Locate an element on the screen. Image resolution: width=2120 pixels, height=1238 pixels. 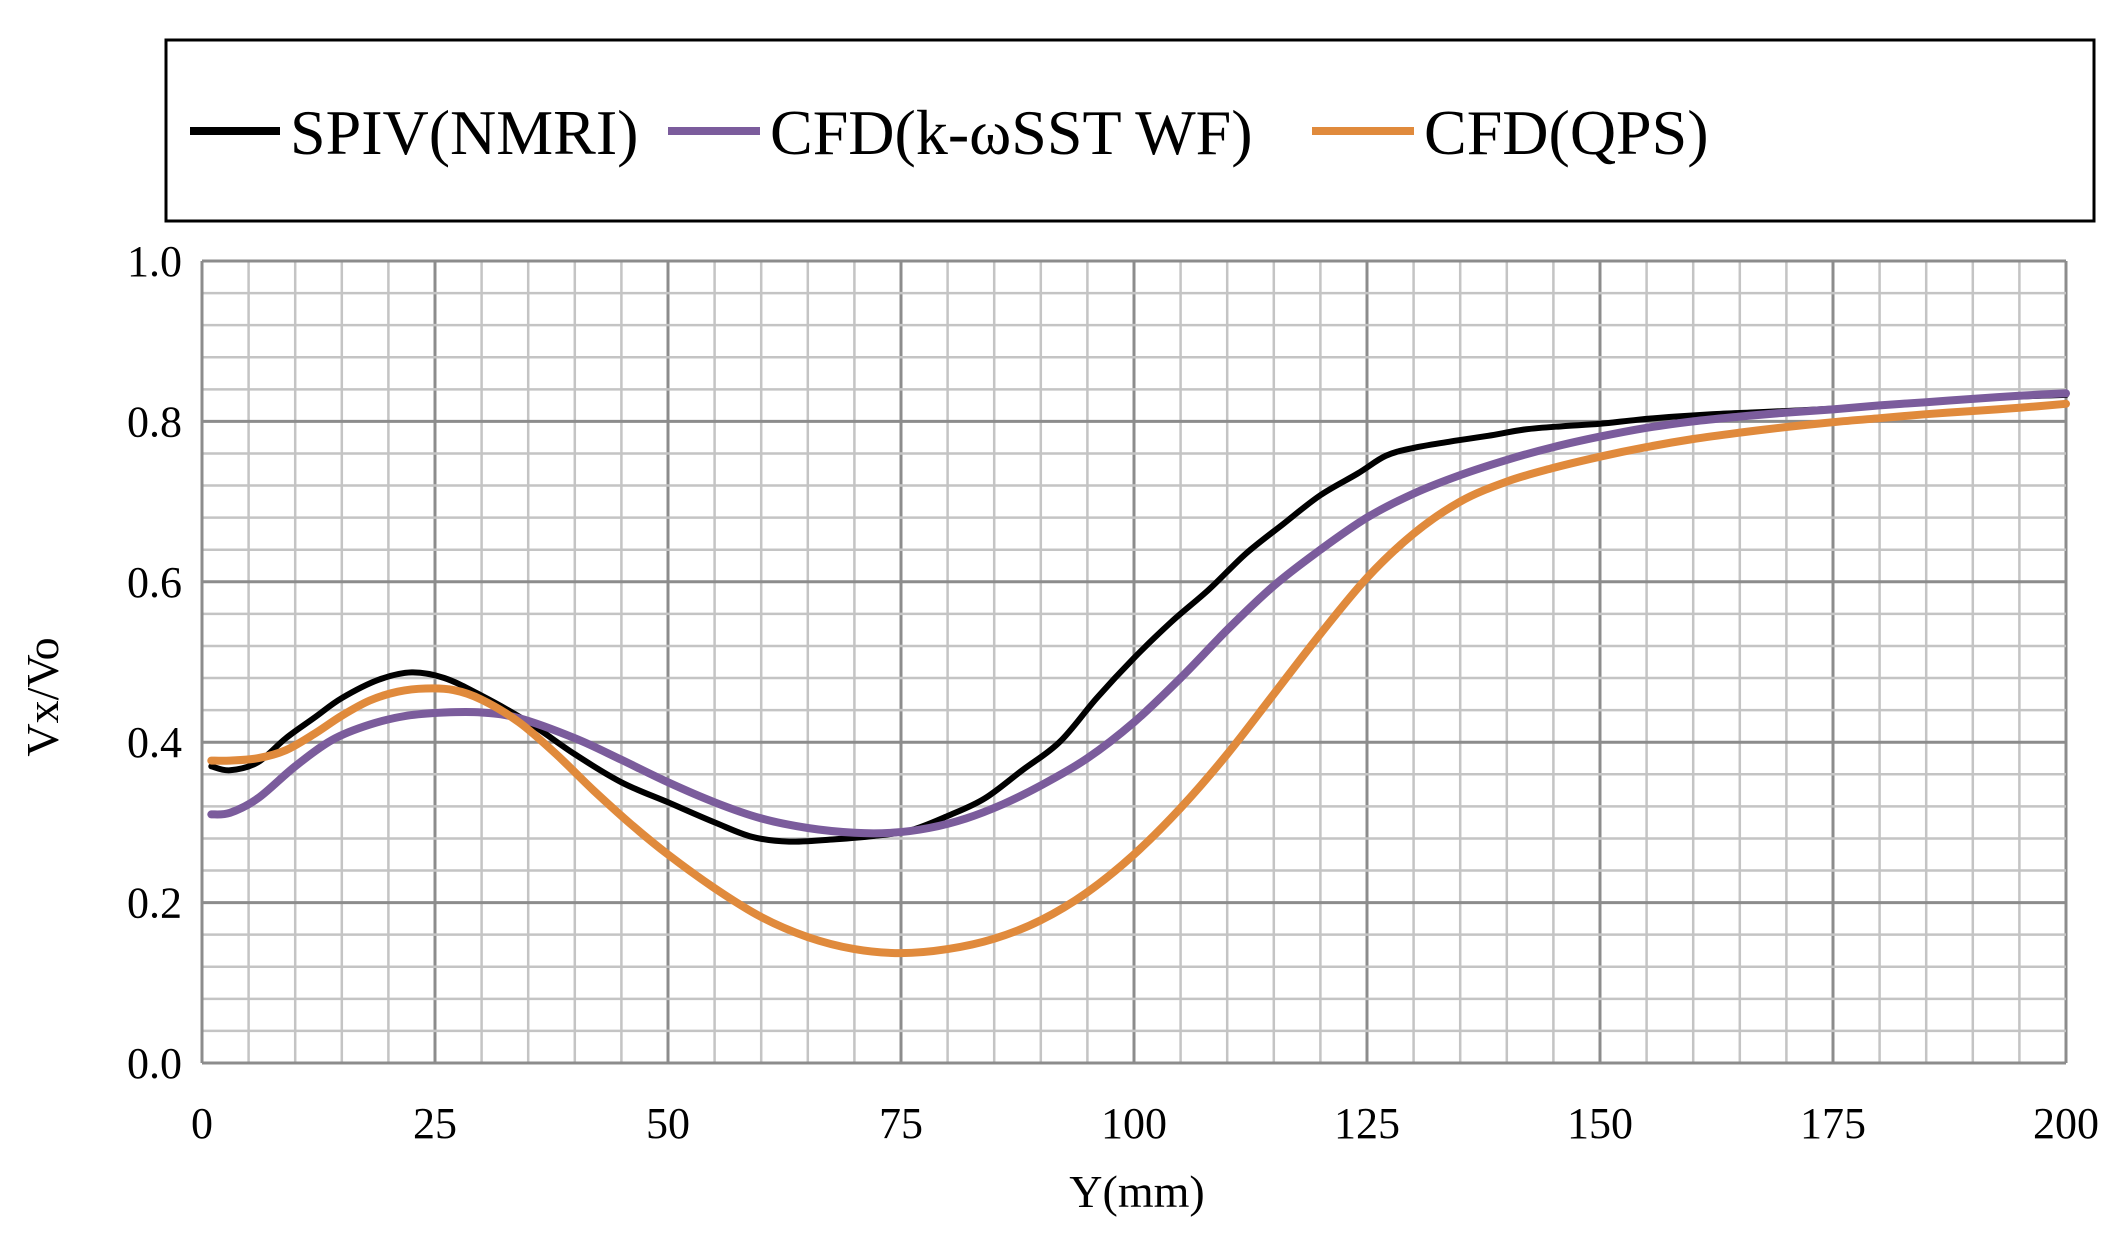
x-tick-label: 75 is located at coordinates (901, 1123).